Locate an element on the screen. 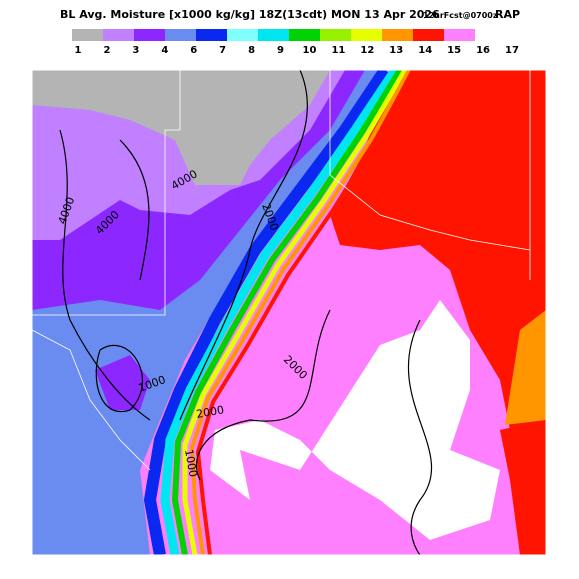 The image size is (579, 579). colorbar-label: 6 is located at coordinates (193, 50).